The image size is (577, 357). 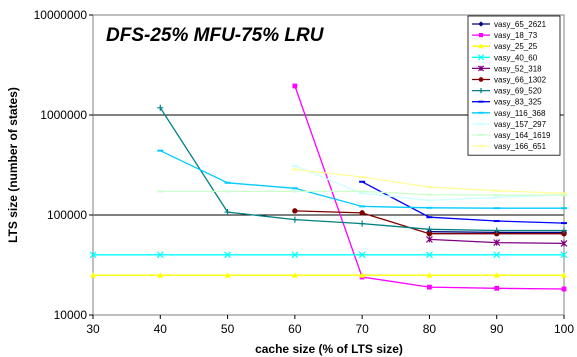 I want to click on legend-label: vasy_157_297, so click(x=520, y=124).